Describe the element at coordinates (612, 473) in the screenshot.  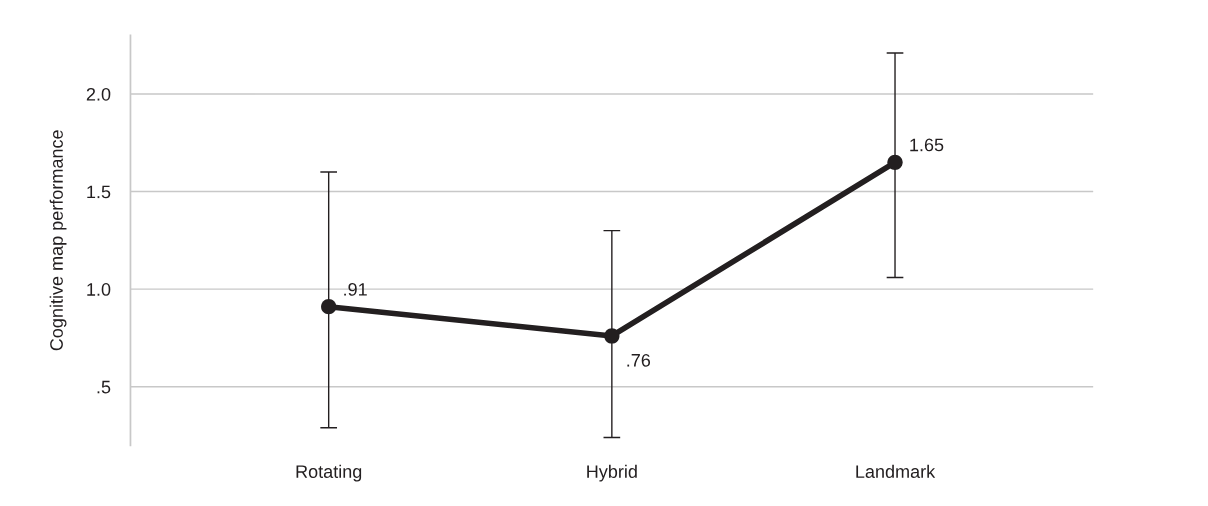
I see `x-tick-label: Hybrid` at that location.